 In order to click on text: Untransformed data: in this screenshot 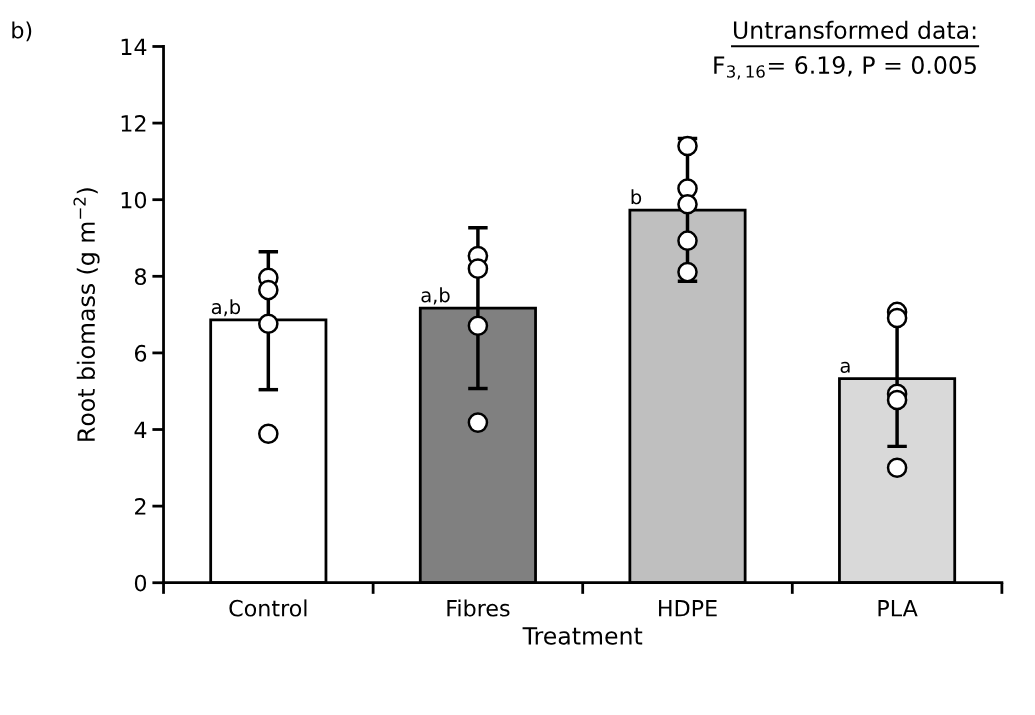, I will do `click(854, 30)`.